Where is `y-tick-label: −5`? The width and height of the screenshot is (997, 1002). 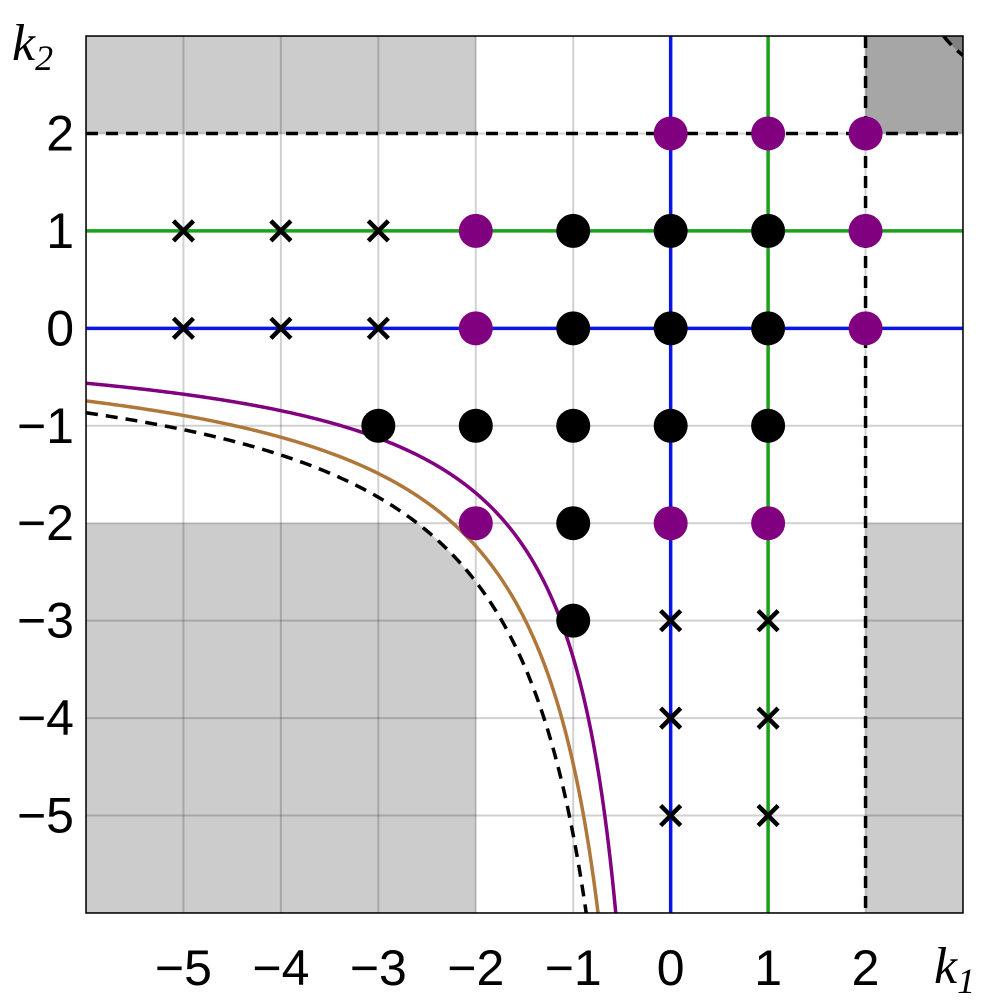
y-tick-label: −5 is located at coordinates (45, 816).